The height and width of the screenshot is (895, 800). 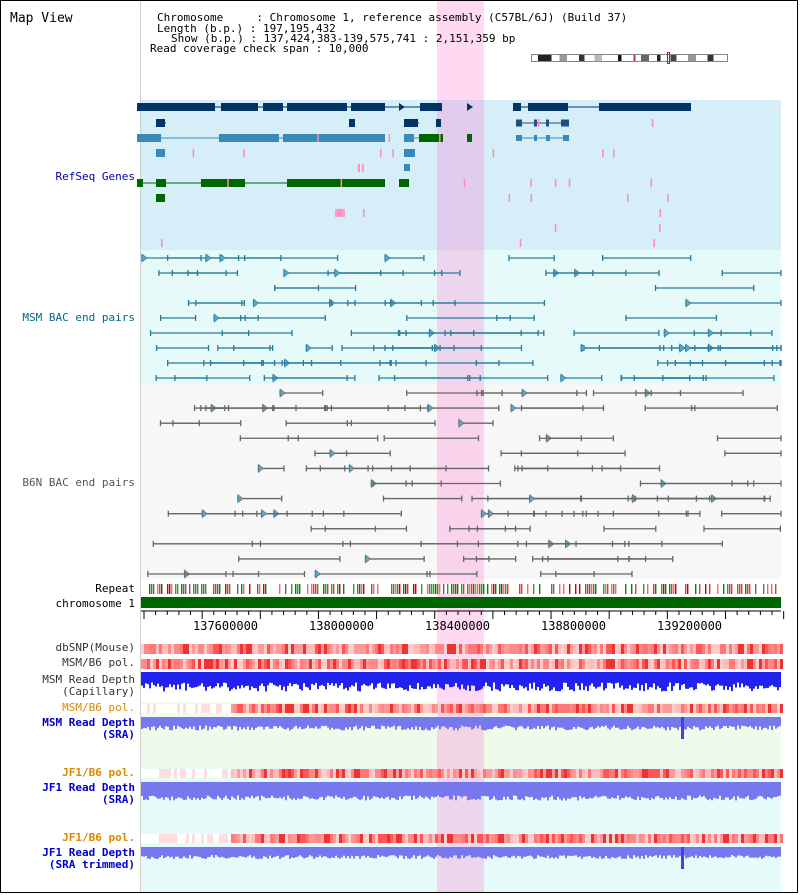 I want to click on chromosome-ideogram, so click(x=629, y=58).